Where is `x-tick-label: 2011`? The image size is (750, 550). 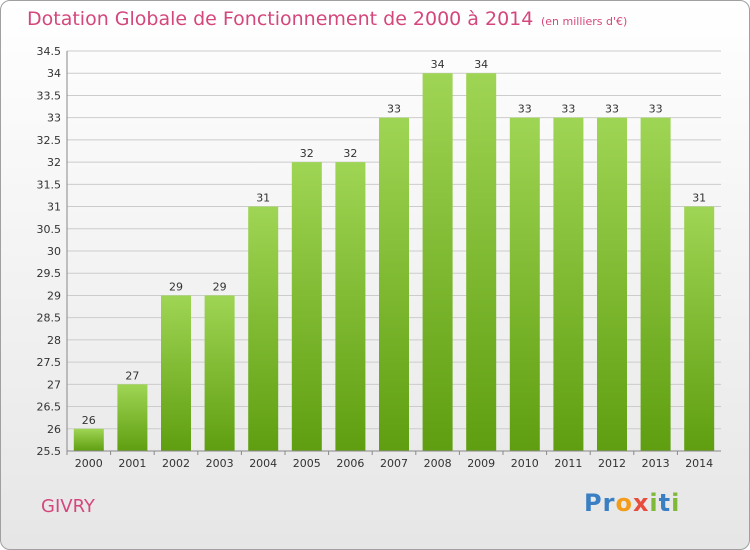
x-tick-label: 2011 is located at coordinates (568, 463).